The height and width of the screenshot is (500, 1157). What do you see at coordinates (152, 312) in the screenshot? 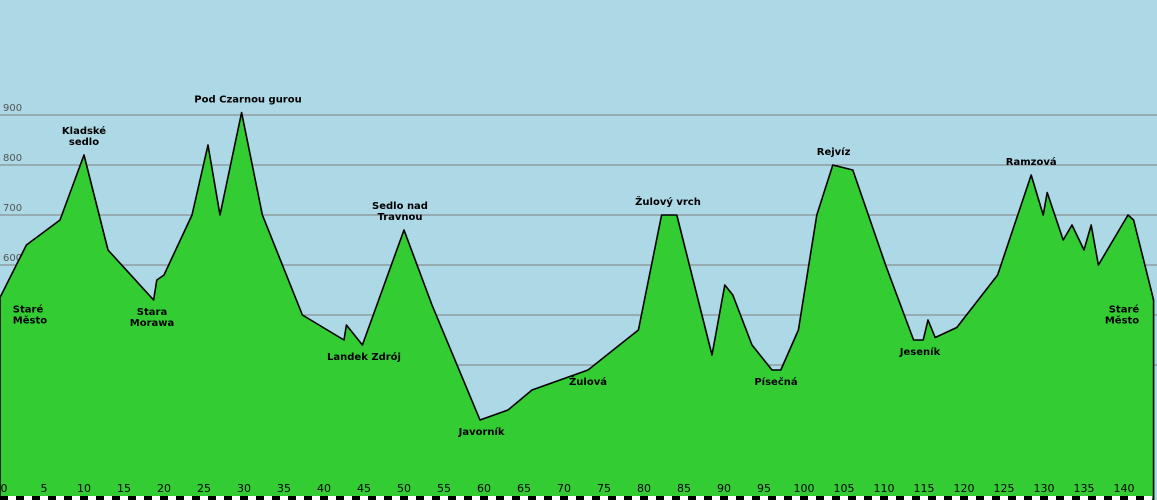
I see `place-label-line: Stara` at bounding box center [152, 312].